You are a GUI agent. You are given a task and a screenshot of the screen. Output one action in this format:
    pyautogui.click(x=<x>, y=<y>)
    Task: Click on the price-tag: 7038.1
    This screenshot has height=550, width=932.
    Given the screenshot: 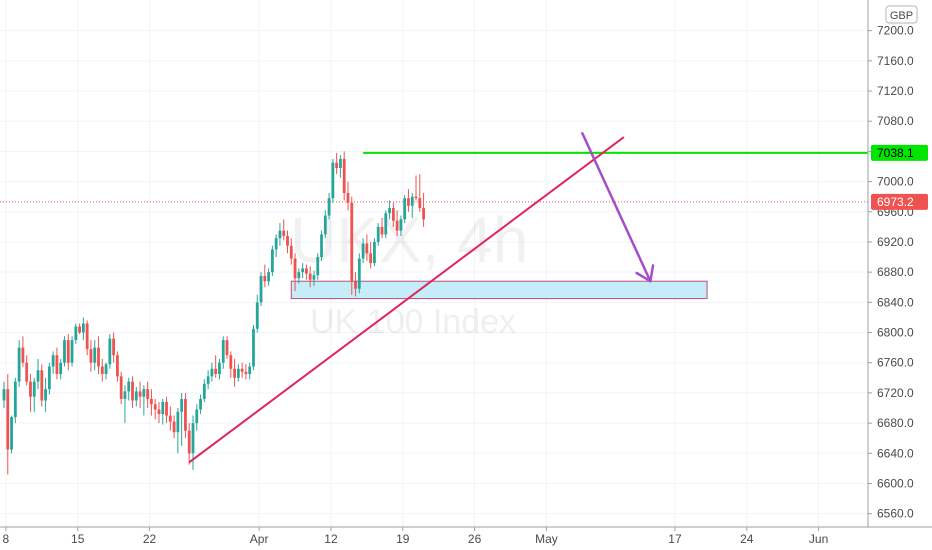 What is the action you would take?
    pyautogui.click(x=899, y=152)
    